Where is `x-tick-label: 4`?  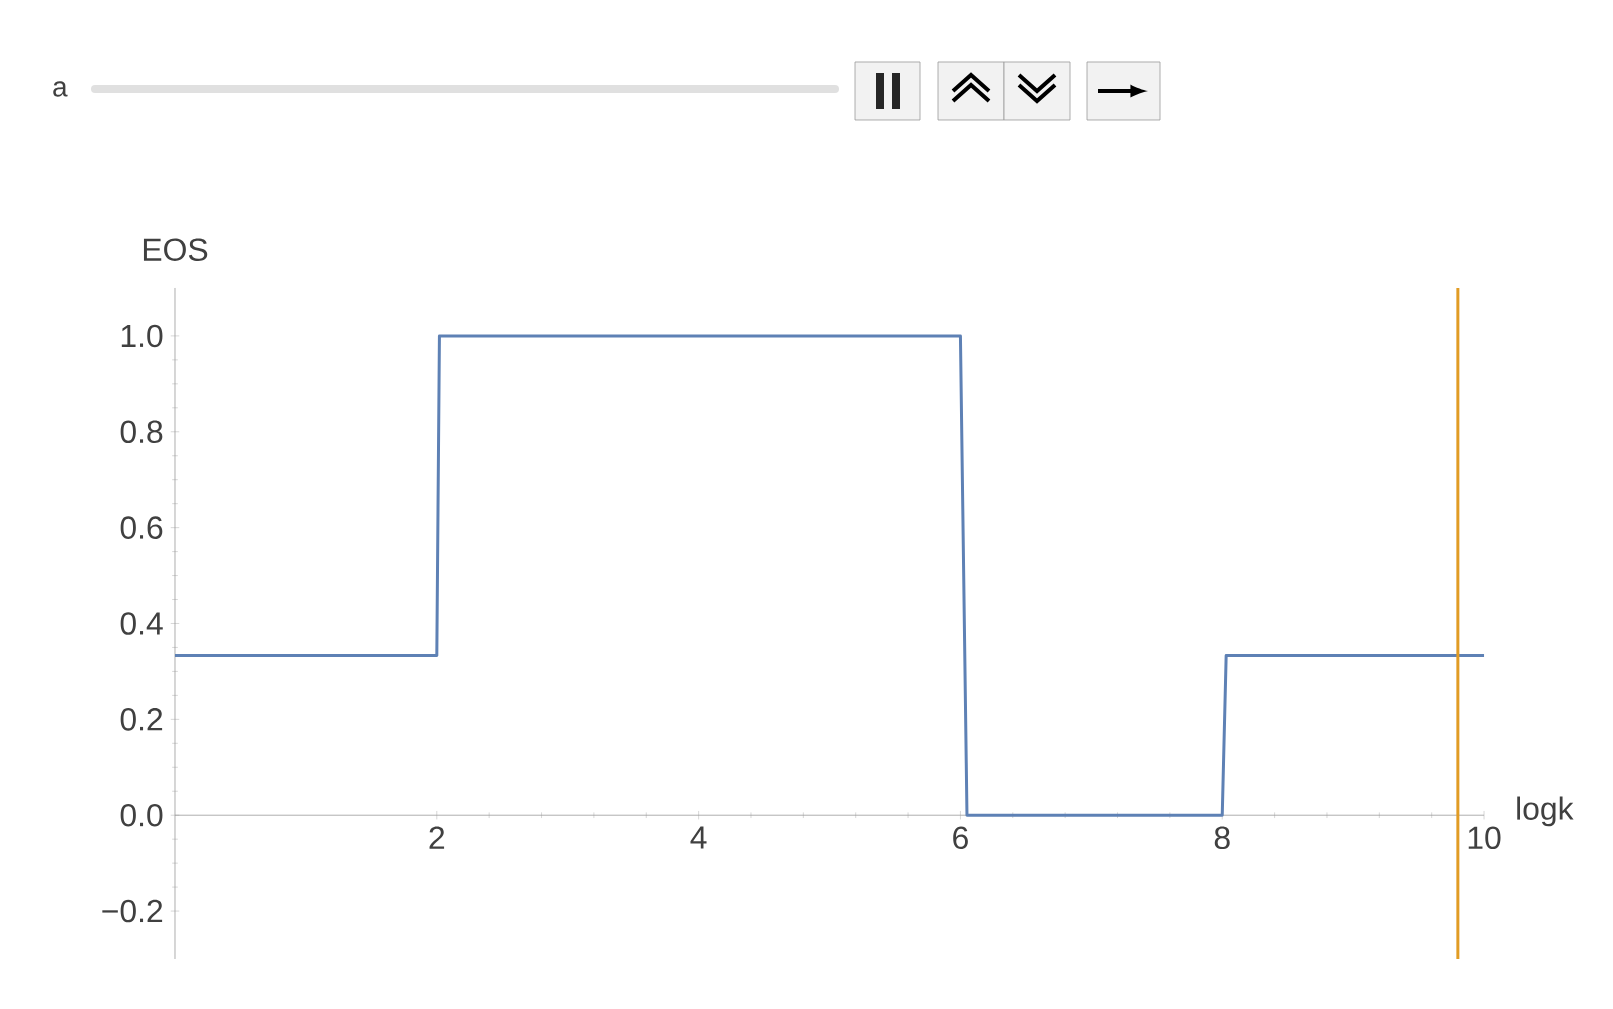 x-tick-label: 4 is located at coordinates (698, 837).